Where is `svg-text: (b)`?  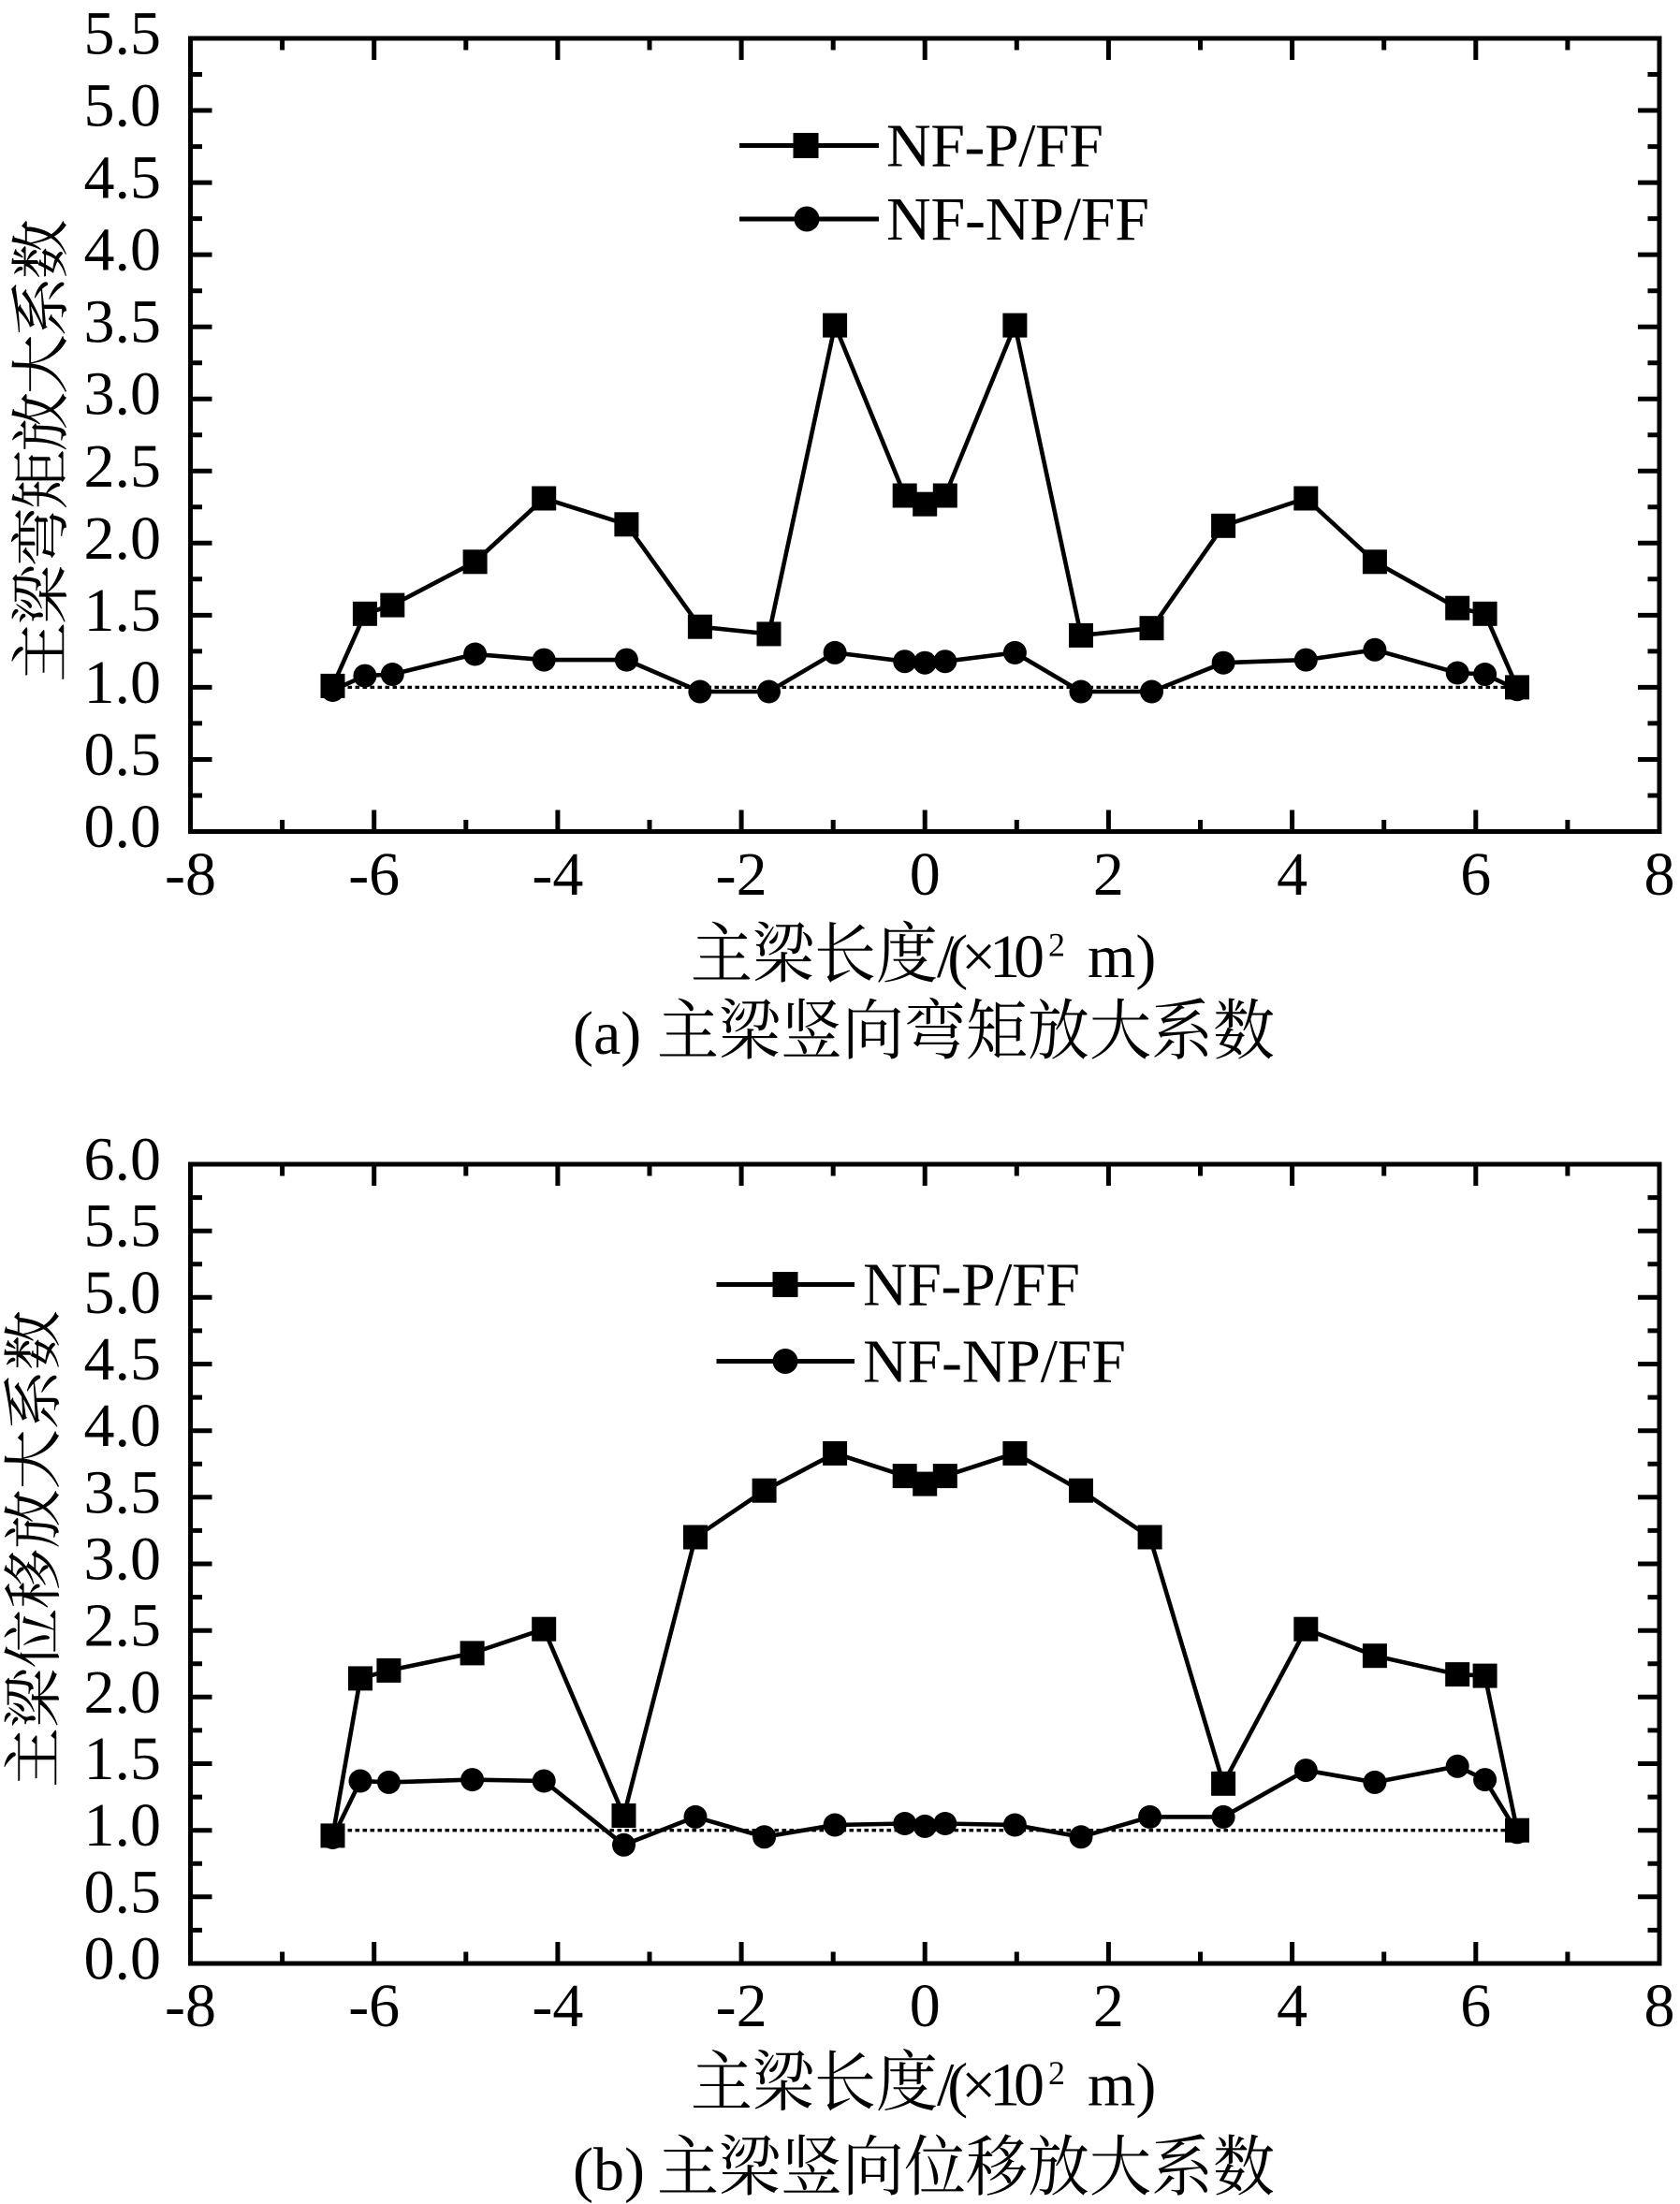
svg-text: (b) is located at coordinates (609, 2170).